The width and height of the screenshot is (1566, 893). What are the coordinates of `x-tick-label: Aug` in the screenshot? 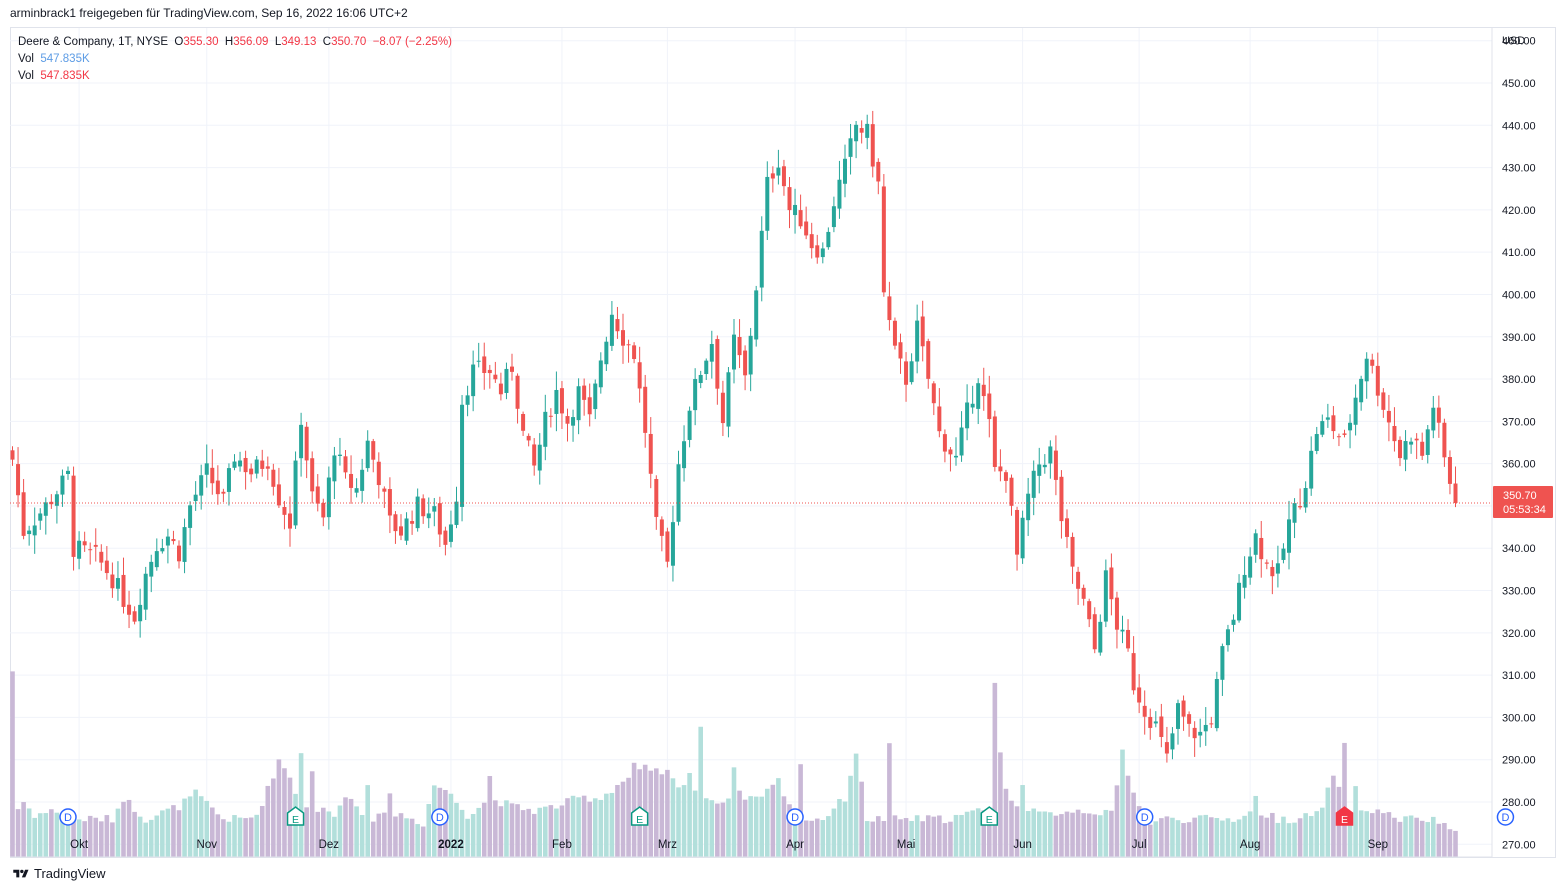 It's located at (1250, 845).